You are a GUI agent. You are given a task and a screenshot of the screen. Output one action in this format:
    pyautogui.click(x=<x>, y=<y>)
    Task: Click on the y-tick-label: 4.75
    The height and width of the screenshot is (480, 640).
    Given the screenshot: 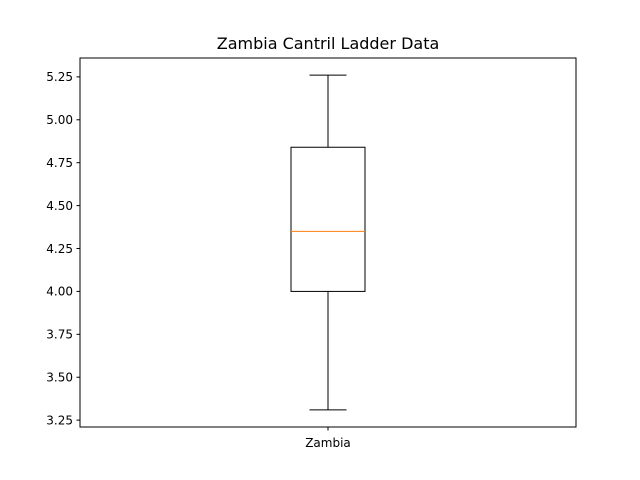 What is the action you would take?
    pyautogui.click(x=59, y=163)
    